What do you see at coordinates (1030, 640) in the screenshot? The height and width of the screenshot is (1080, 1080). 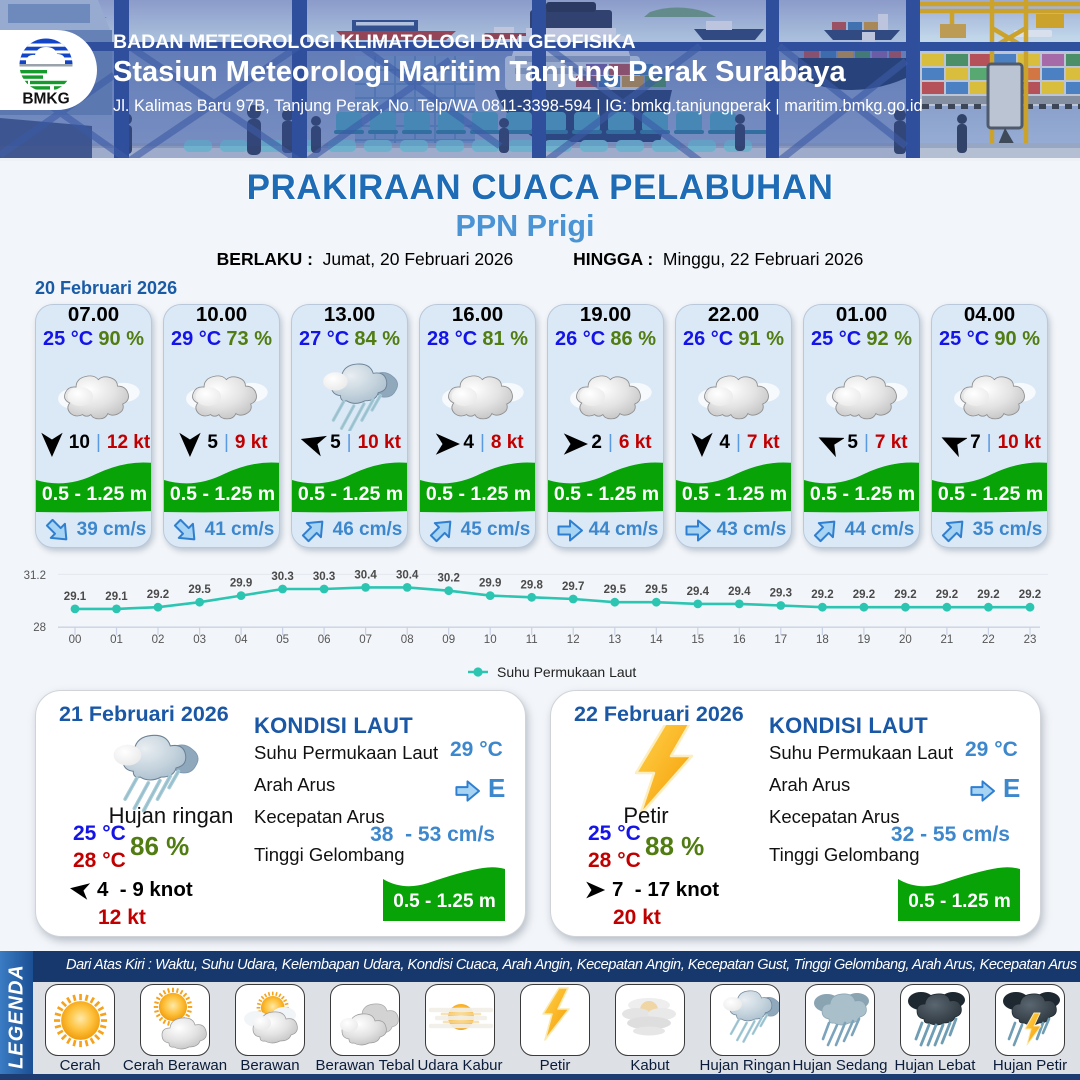 I see `svg-text: 23` at bounding box center [1030, 640].